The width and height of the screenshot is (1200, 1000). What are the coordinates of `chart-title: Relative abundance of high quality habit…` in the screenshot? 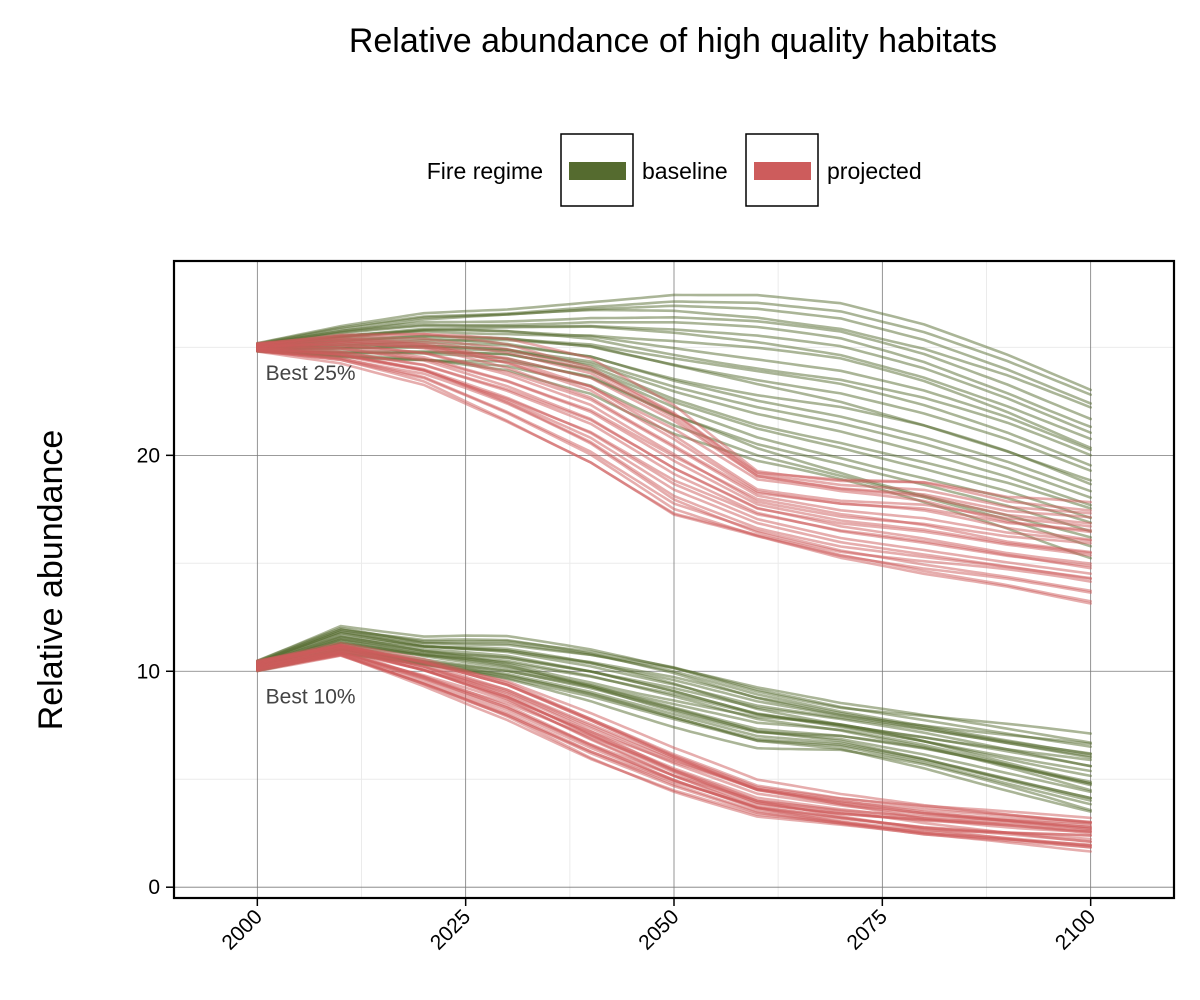 It's located at (673, 41).